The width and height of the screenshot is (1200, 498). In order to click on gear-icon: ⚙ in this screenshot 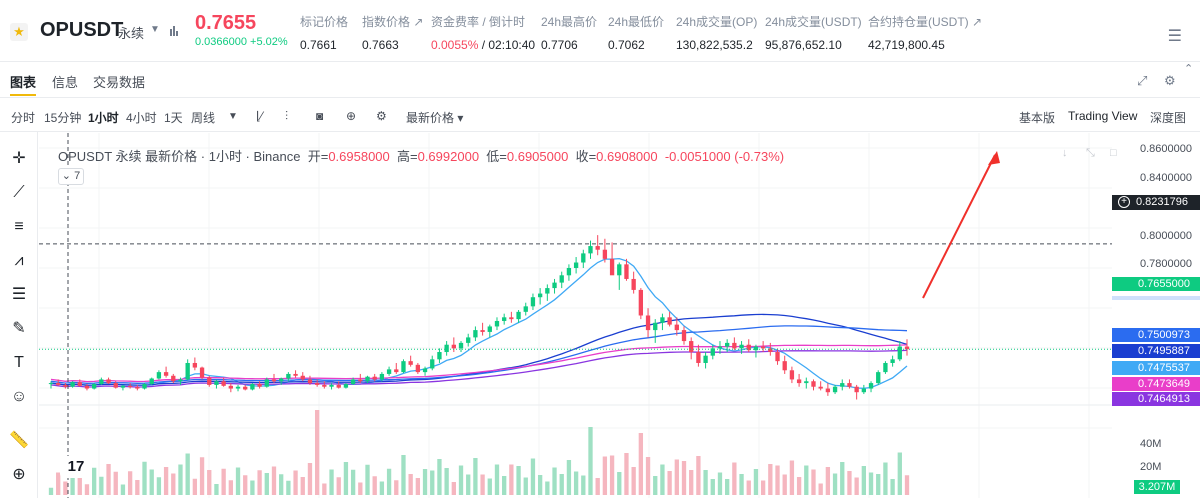, I will do `click(381, 116)`.